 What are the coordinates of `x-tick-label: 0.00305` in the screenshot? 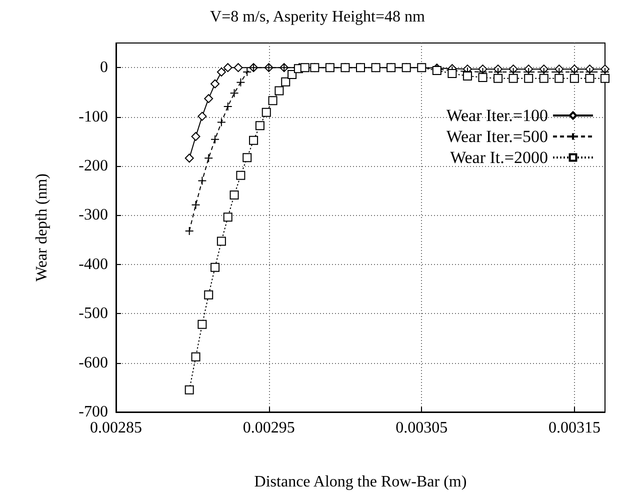 It's located at (422, 428).